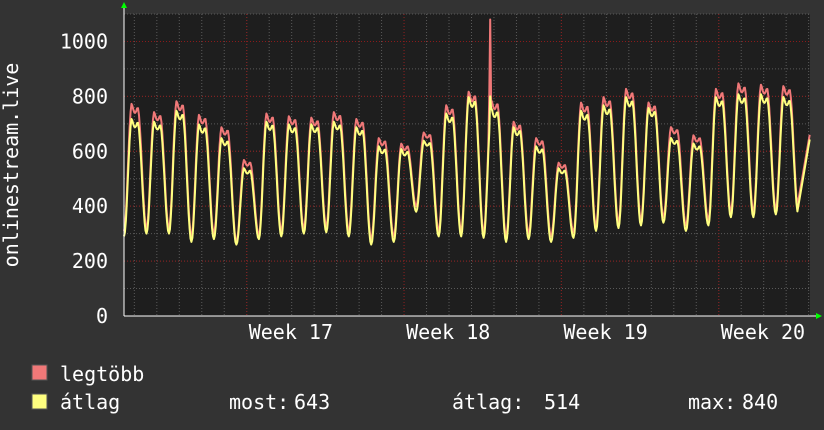  What do you see at coordinates (488, 402) in the screenshot?
I see `stat-average-label: átlag:` at bounding box center [488, 402].